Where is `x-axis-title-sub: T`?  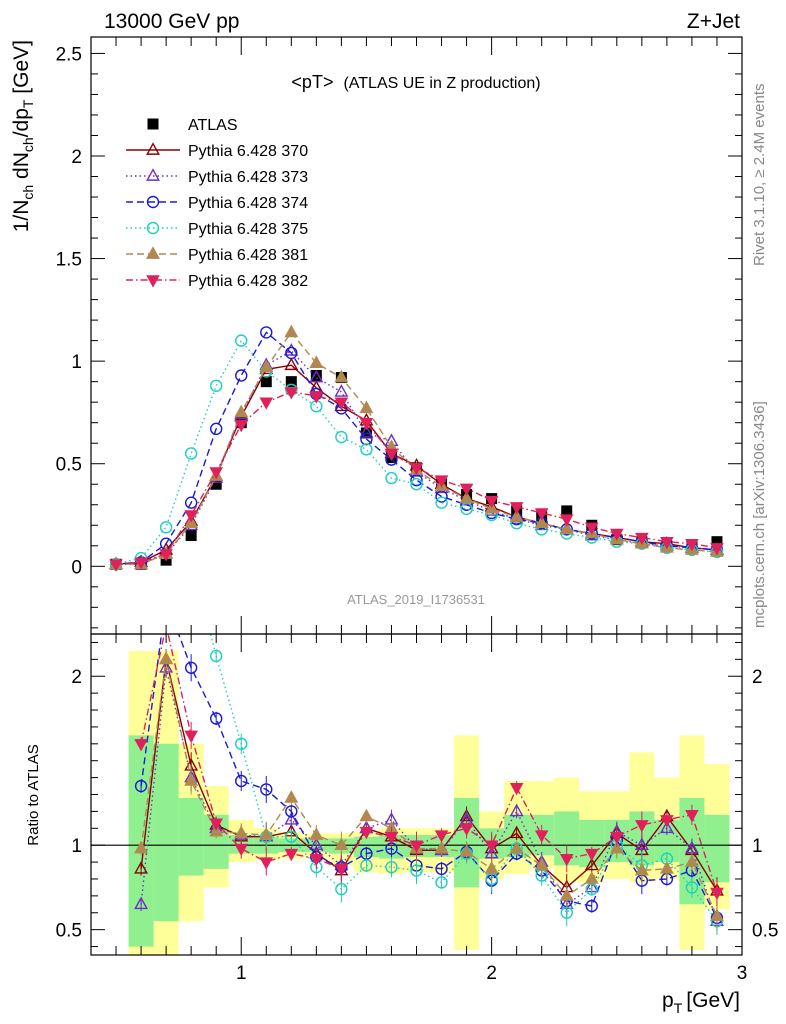
x-axis-title-sub: T is located at coordinates (678, 1008).